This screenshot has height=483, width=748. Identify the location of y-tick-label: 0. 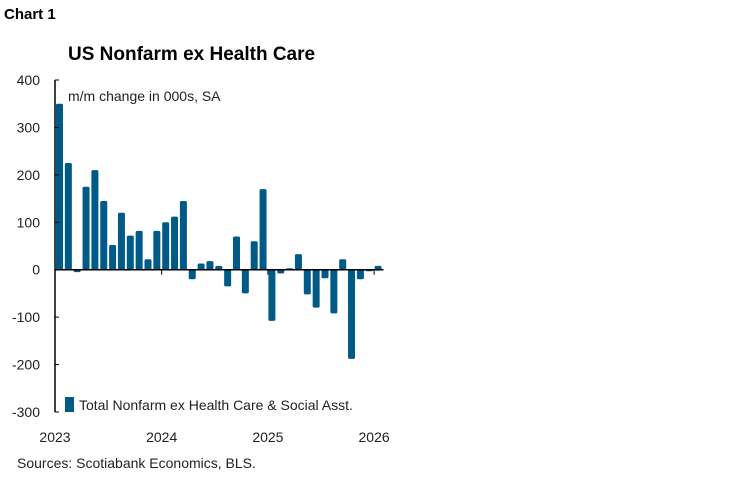
(36, 270).